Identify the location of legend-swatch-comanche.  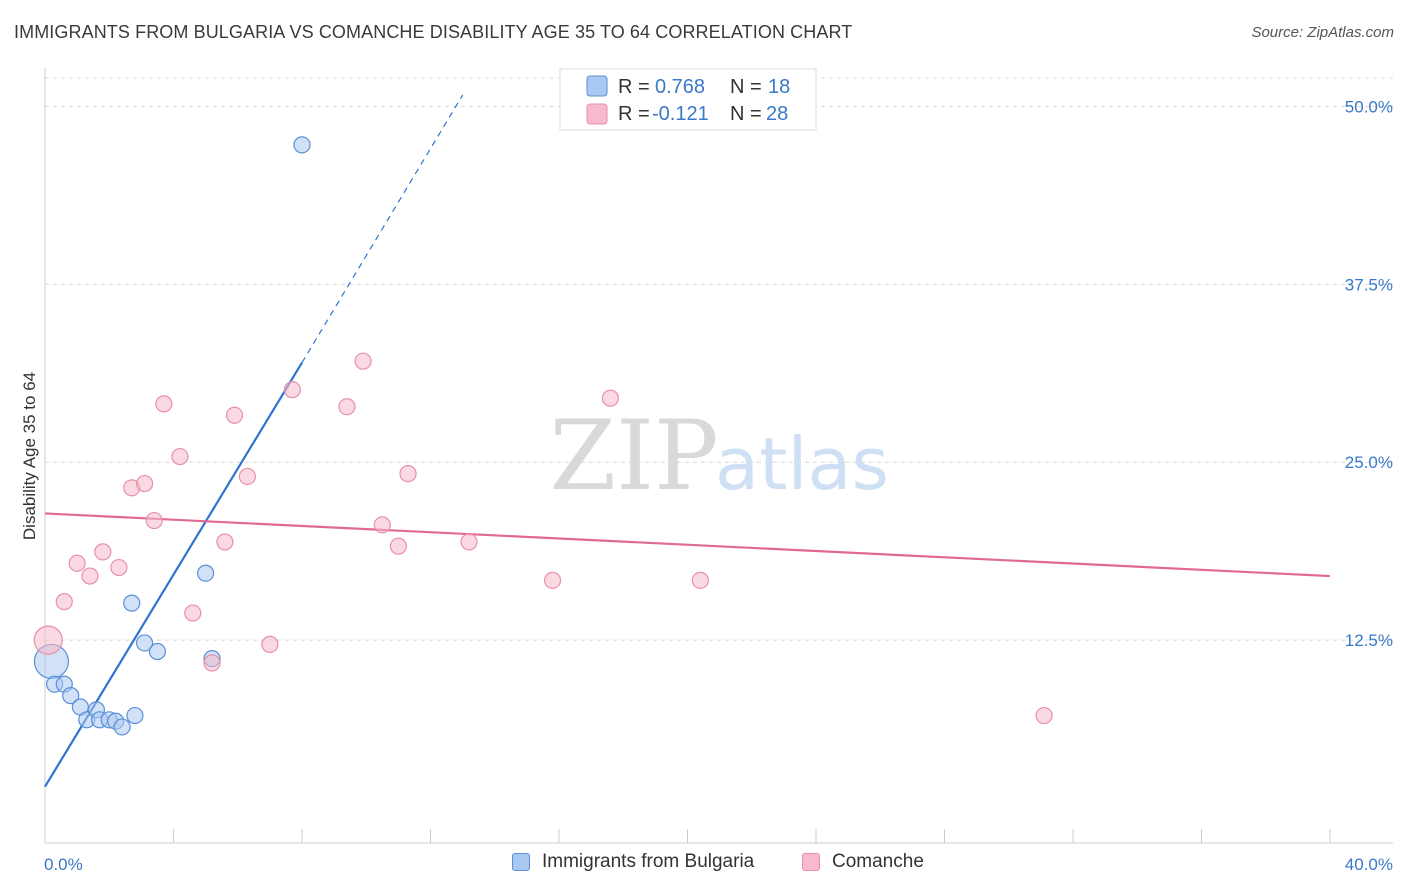
(811, 862).